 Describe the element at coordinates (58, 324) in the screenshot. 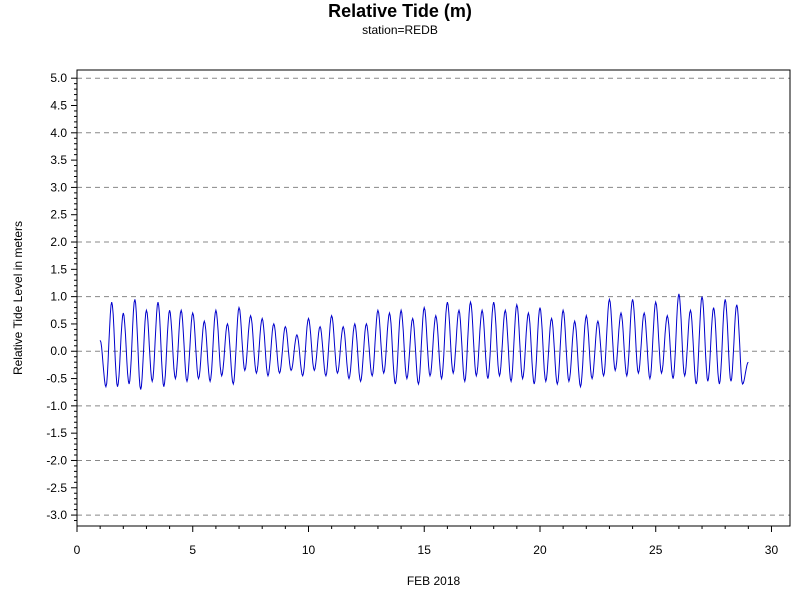

I see `y-tick-label: 0.5` at that location.